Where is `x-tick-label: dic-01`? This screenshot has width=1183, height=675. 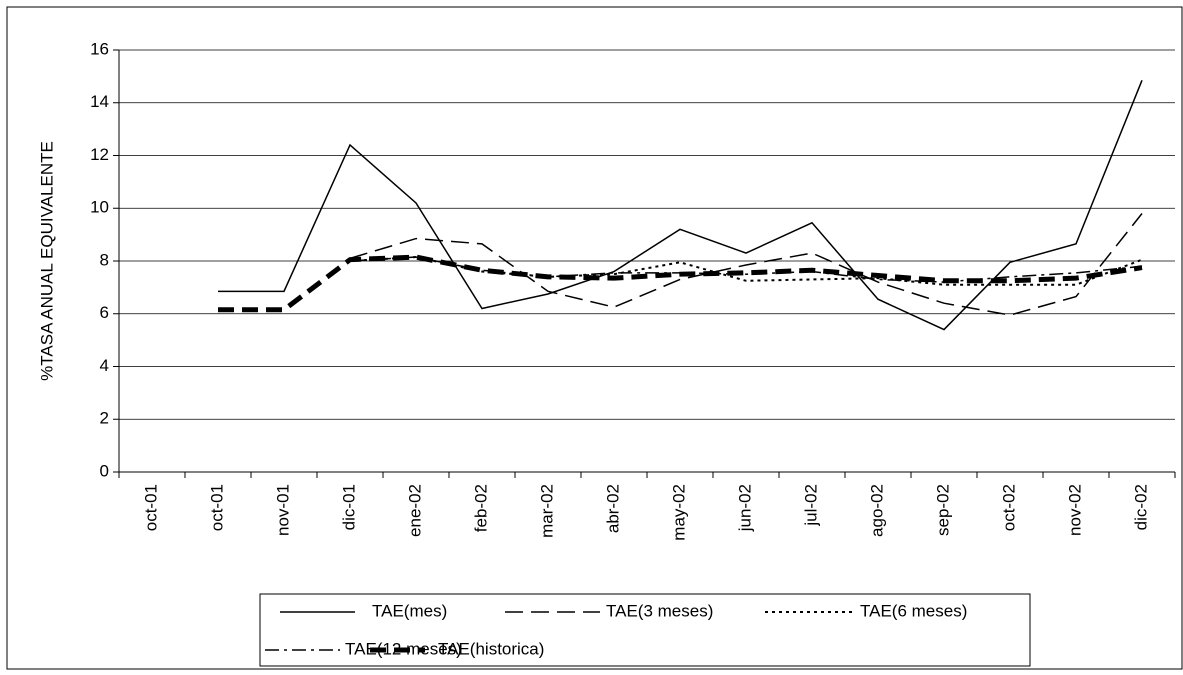
x-tick-label: dic-01 is located at coordinates (348, 507).